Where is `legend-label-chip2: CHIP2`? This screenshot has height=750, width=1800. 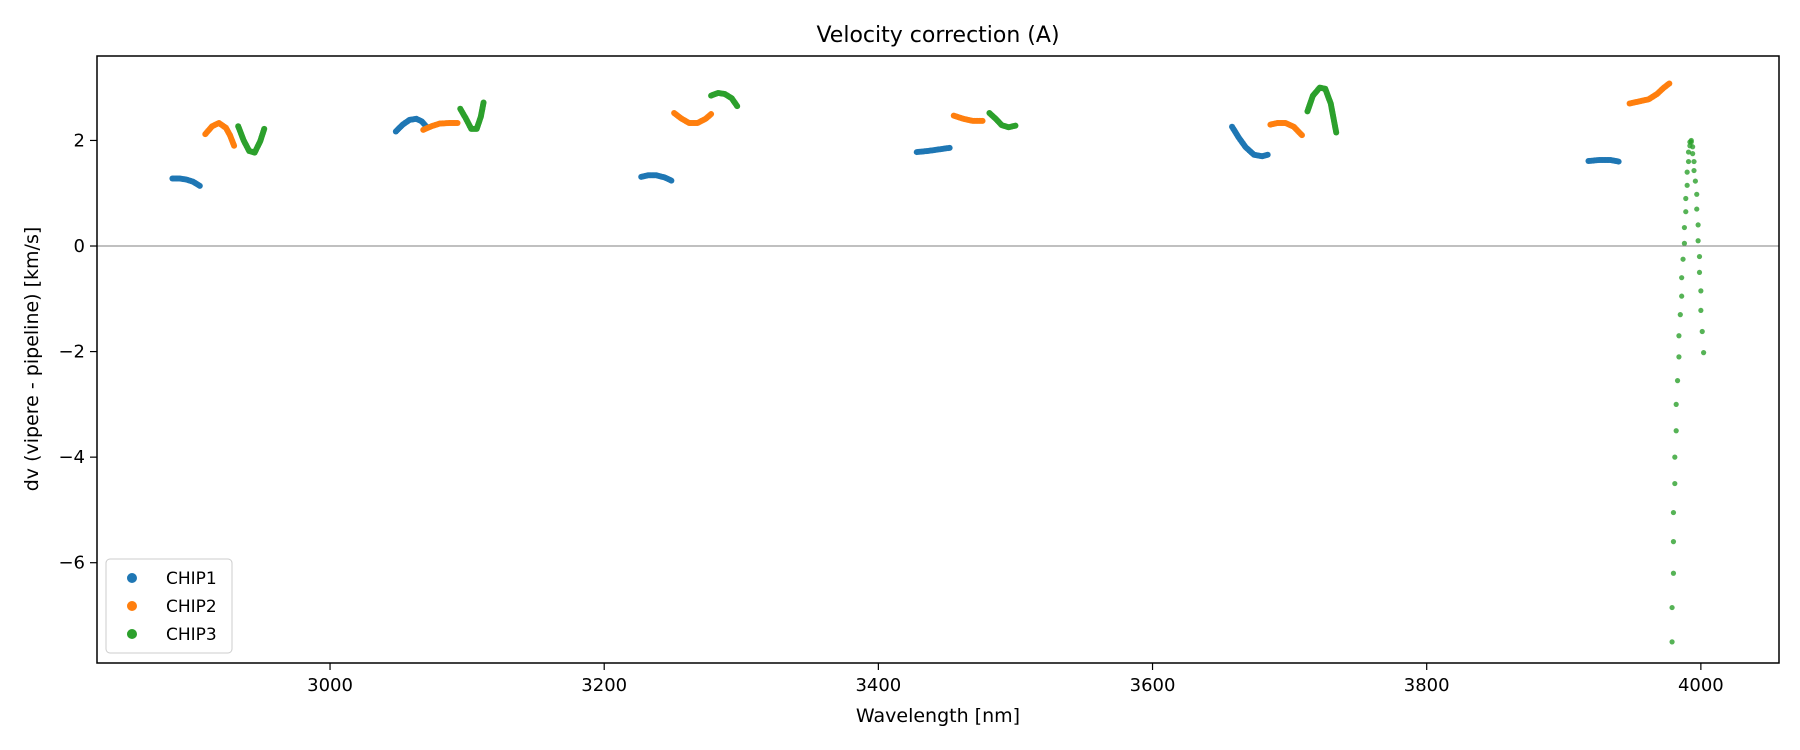 legend-label-chip2: CHIP2 is located at coordinates (191, 607).